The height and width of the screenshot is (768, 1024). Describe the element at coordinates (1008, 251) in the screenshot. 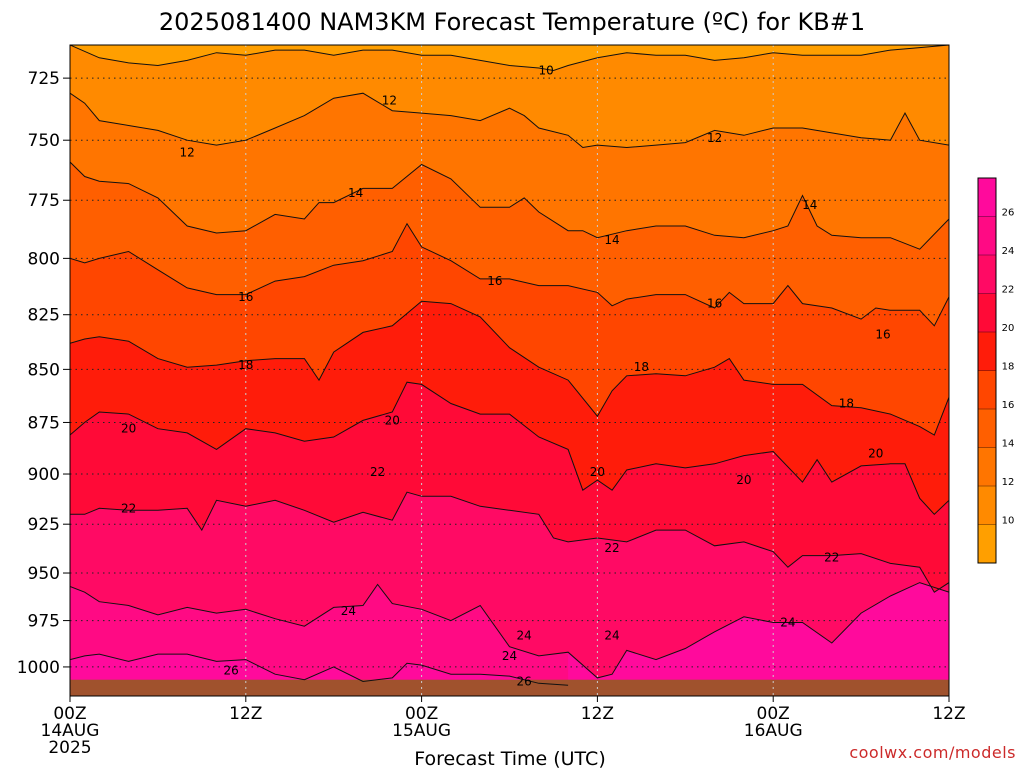

I see `colorbar-tick-label: 24` at that location.